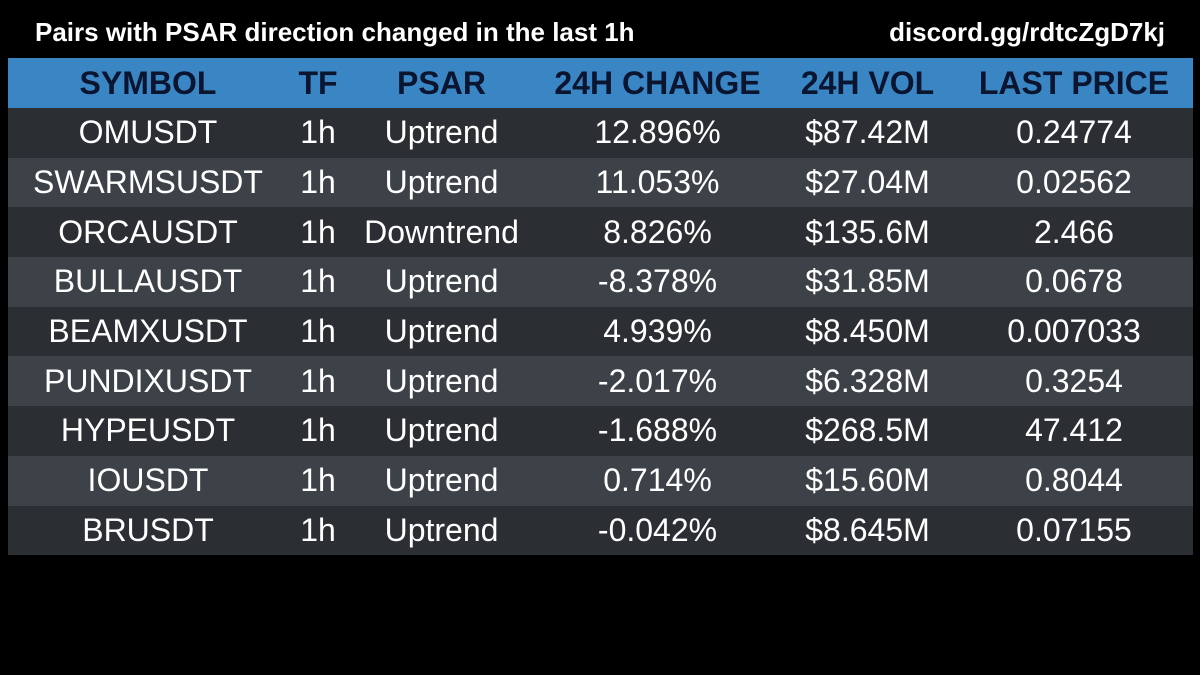 The width and height of the screenshot is (1200, 675). What do you see at coordinates (148, 132) in the screenshot?
I see `cell-symbol: OMUSDT` at bounding box center [148, 132].